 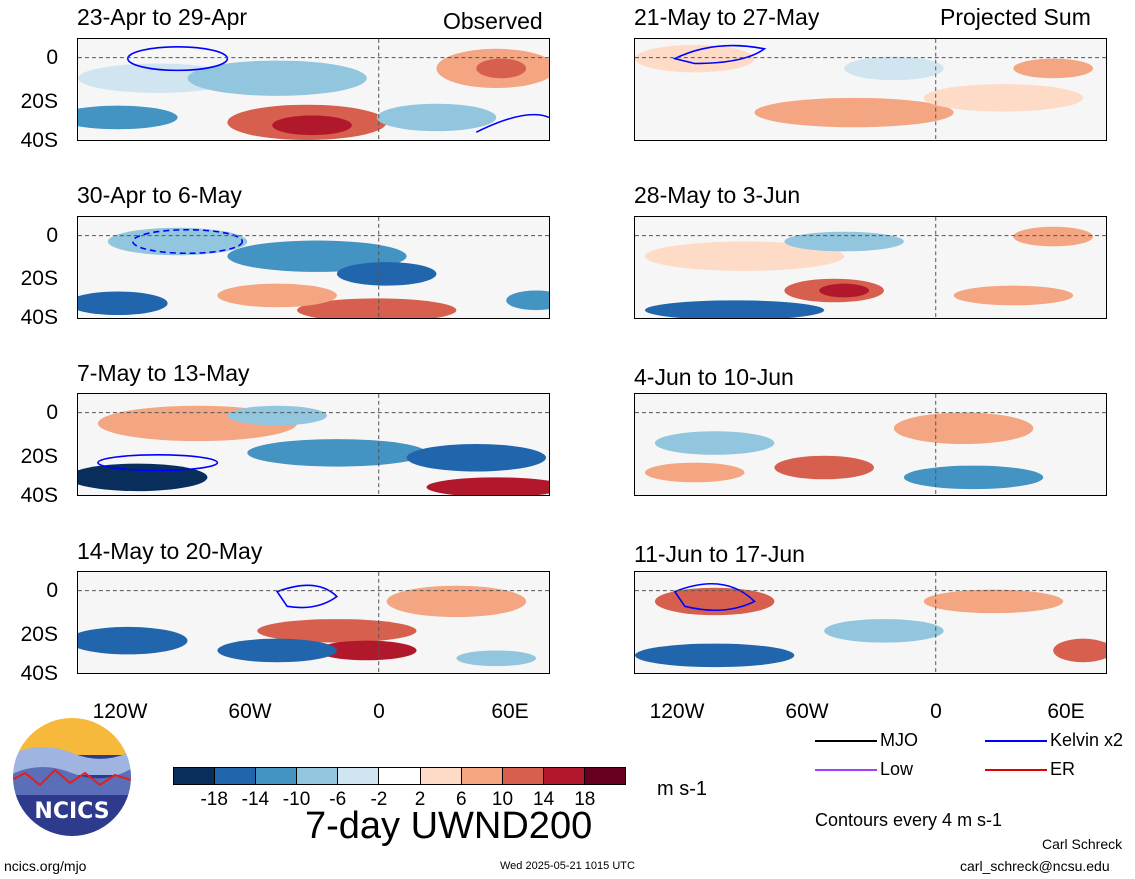 I want to click on legend-label: Low, so click(x=897, y=769).